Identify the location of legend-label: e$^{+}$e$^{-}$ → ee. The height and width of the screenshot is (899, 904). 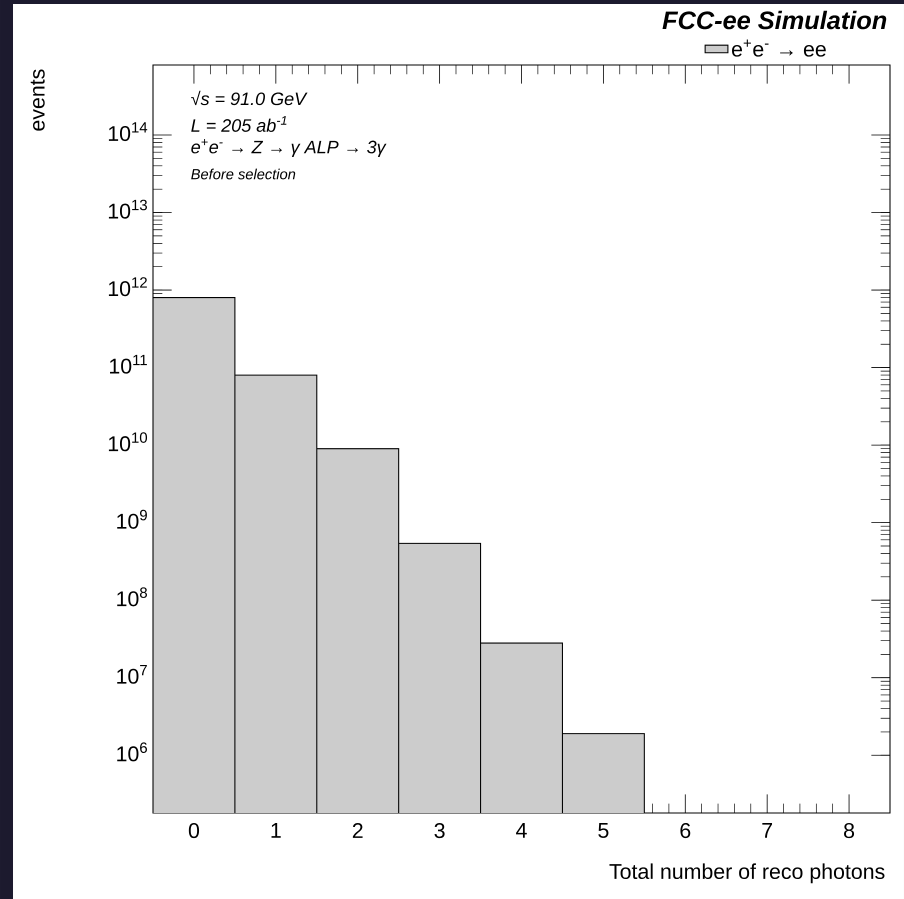
(779, 48).